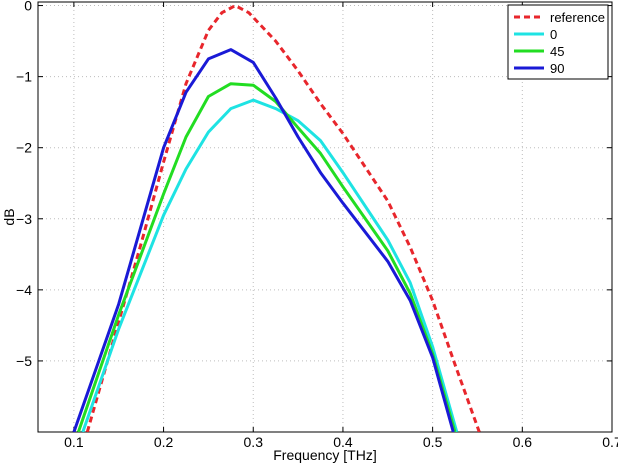 The image size is (618, 465). What do you see at coordinates (24, 361) in the screenshot?
I see `y-tick-label: −5` at bounding box center [24, 361].